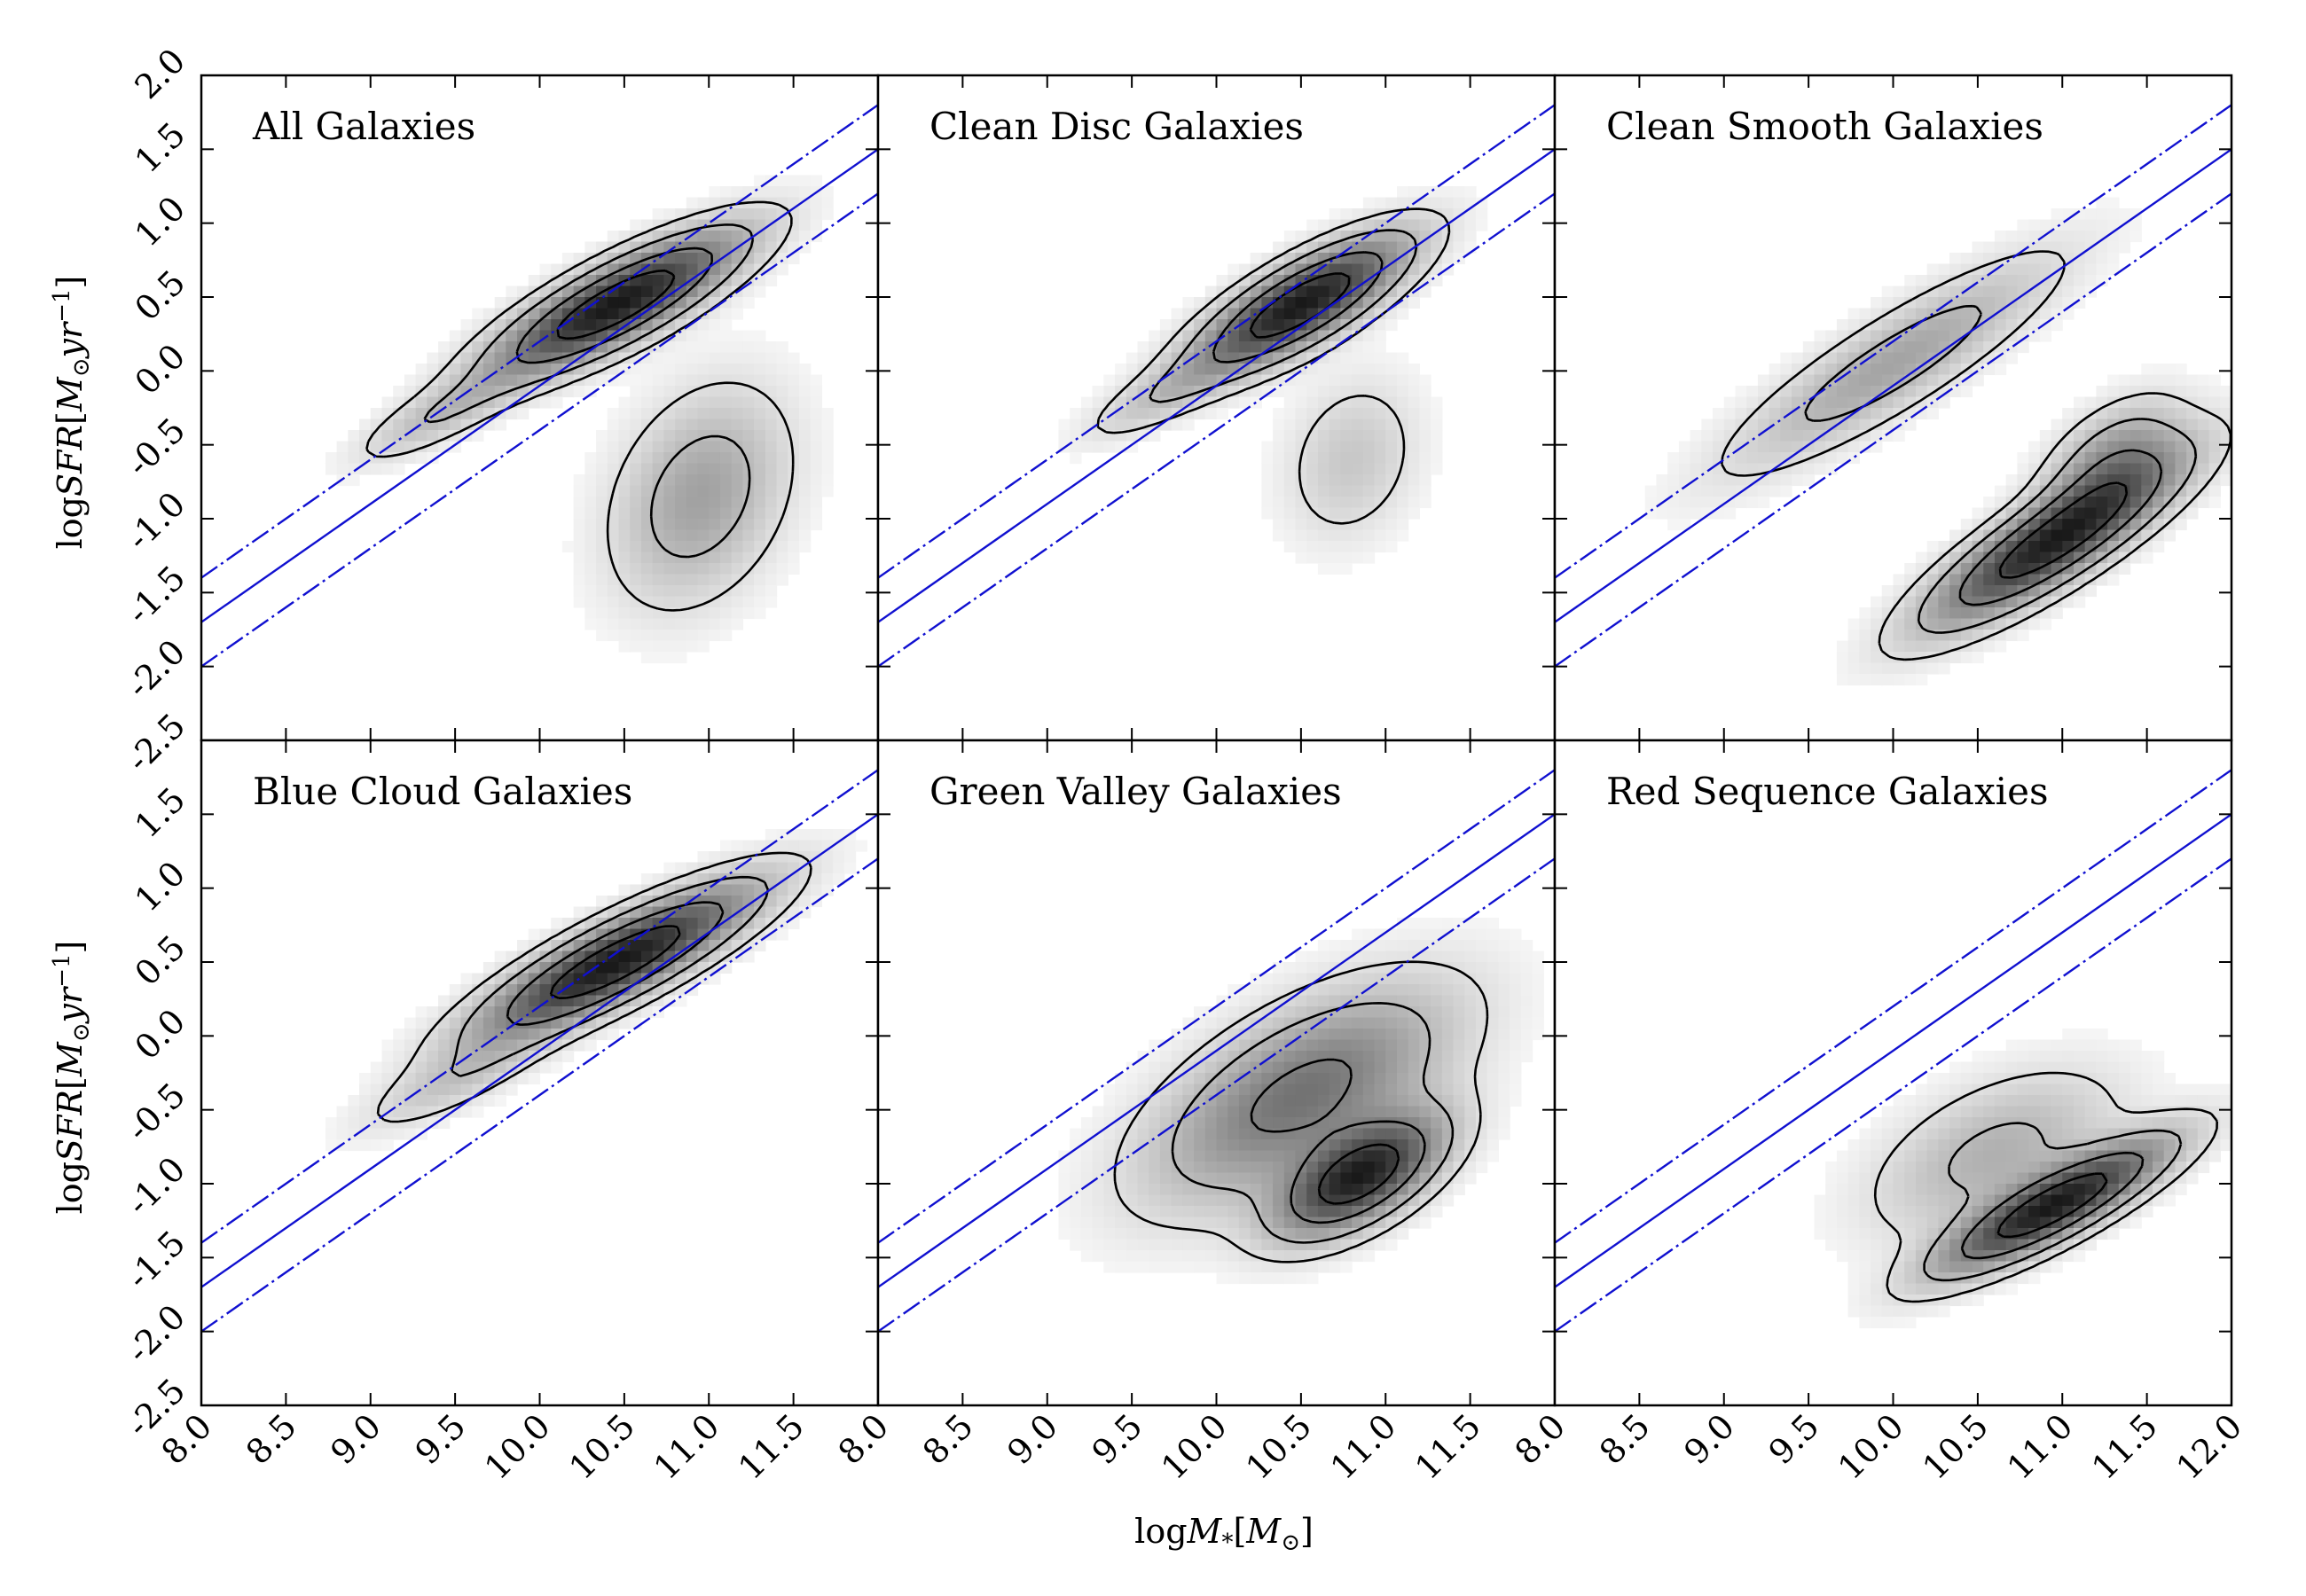 This screenshot has width=2306, height=1596. Describe the element at coordinates (540, 1073) in the screenshot. I see `panel-blue-cloud-galaxies: Blue Cloud Galaxies` at that location.